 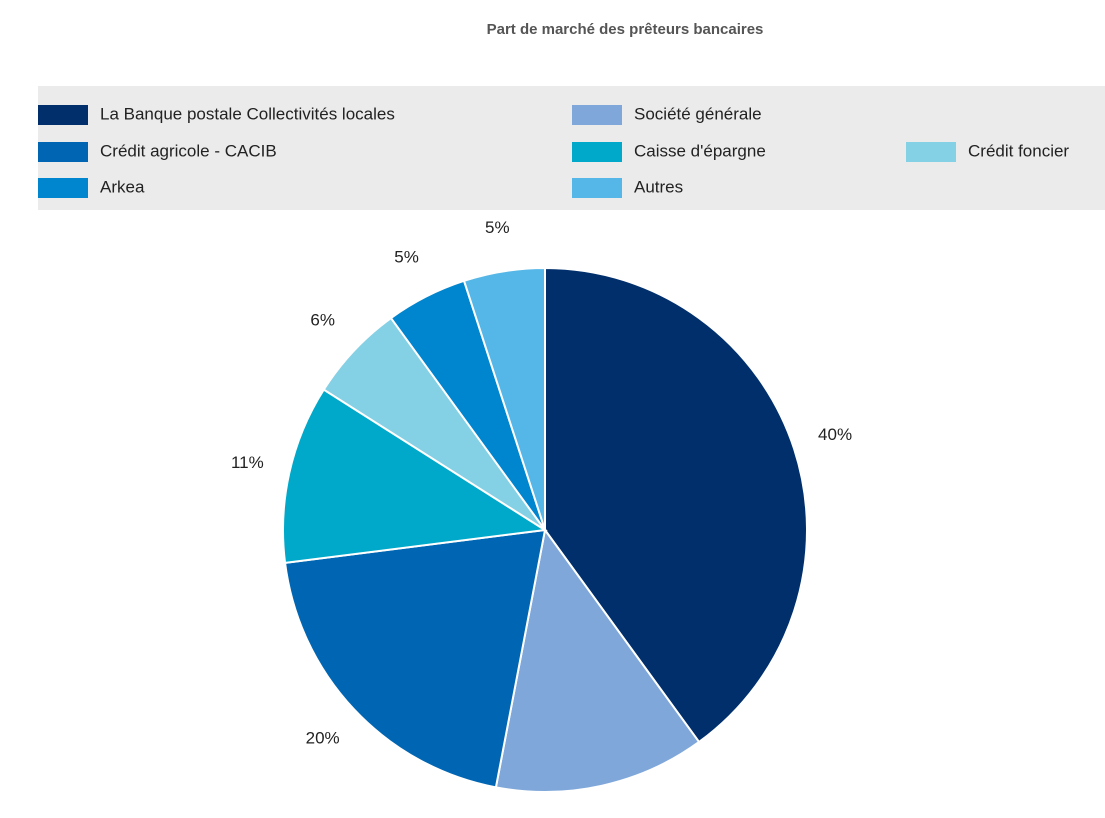 I want to click on data-label: 40%, so click(x=835, y=434).